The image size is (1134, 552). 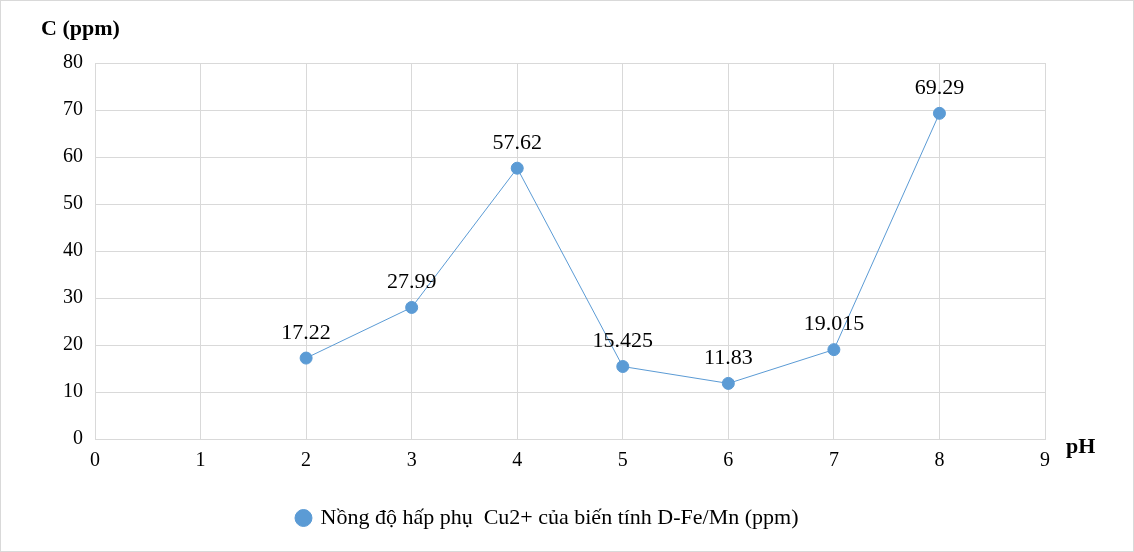 I want to click on y-tick-label: 30, so click(x=73, y=296).